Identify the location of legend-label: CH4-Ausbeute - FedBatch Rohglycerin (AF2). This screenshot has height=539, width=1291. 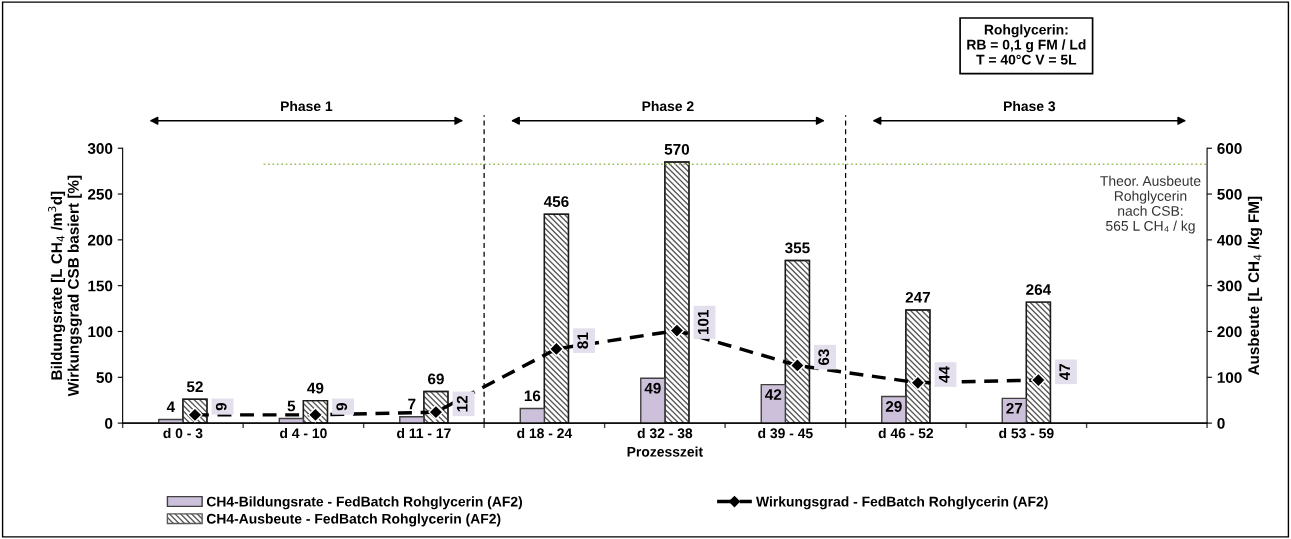
(353, 520).